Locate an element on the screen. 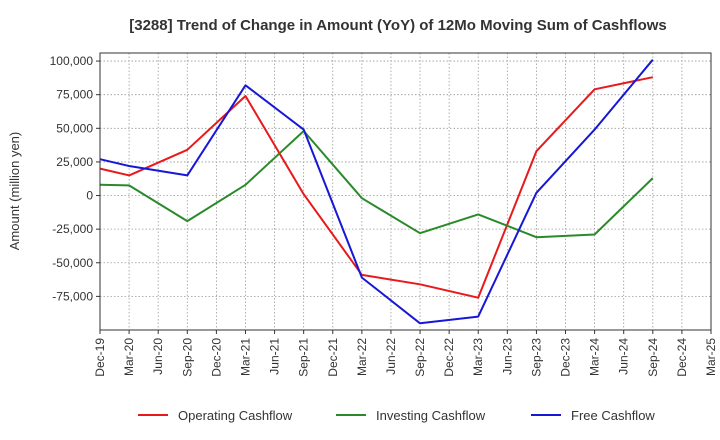 Image resolution: width=720 pixels, height=440 pixels. x-tick-label: Dec-24 is located at coordinates (682, 357).